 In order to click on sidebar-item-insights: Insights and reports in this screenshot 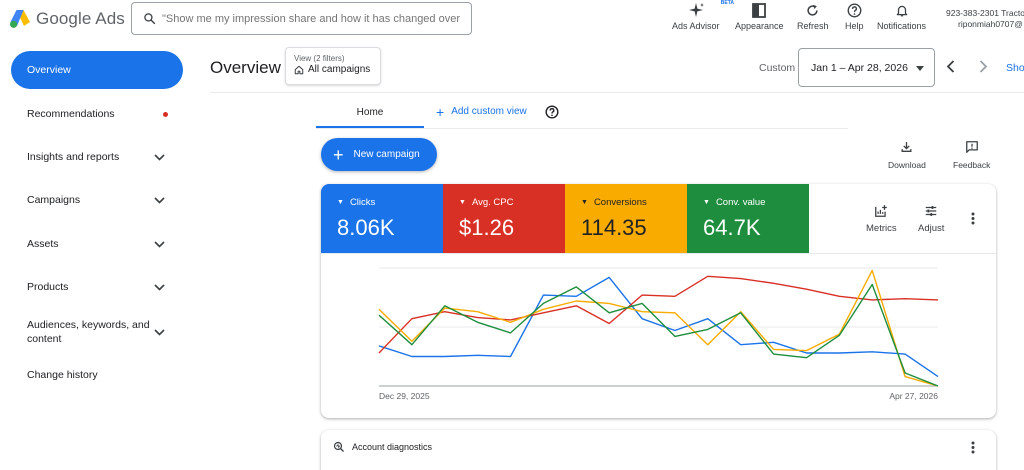, I will do `click(97, 157)`.